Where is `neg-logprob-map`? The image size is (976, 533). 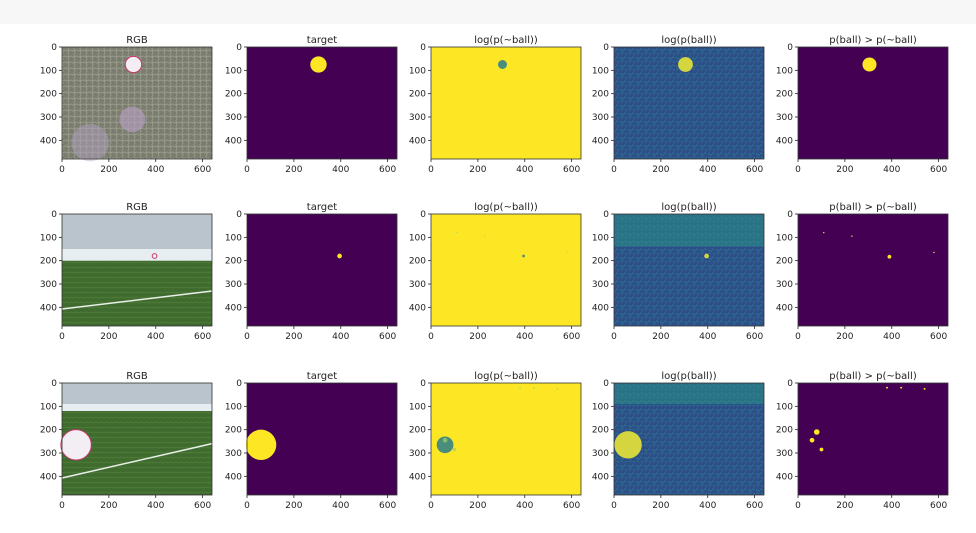 neg-logprob-map is located at coordinates (506, 270).